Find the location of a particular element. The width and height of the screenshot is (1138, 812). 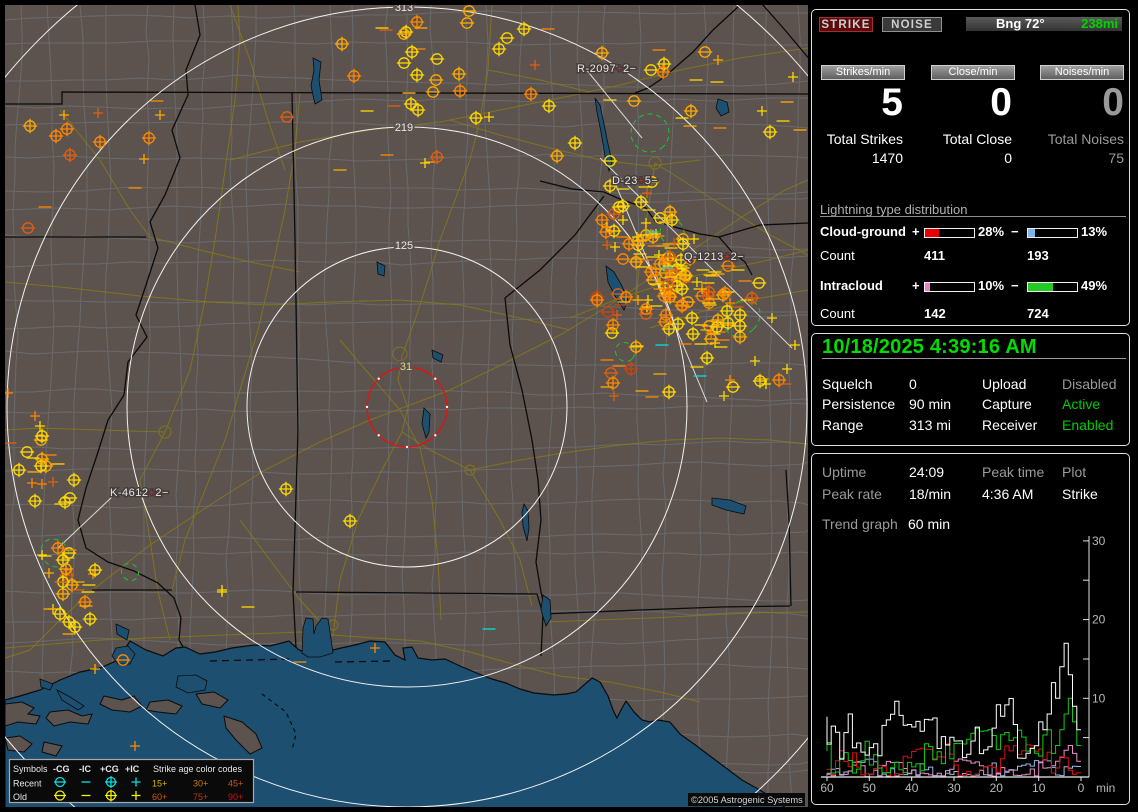

svg-text: Strike age color codes is located at coordinates (198, 769).